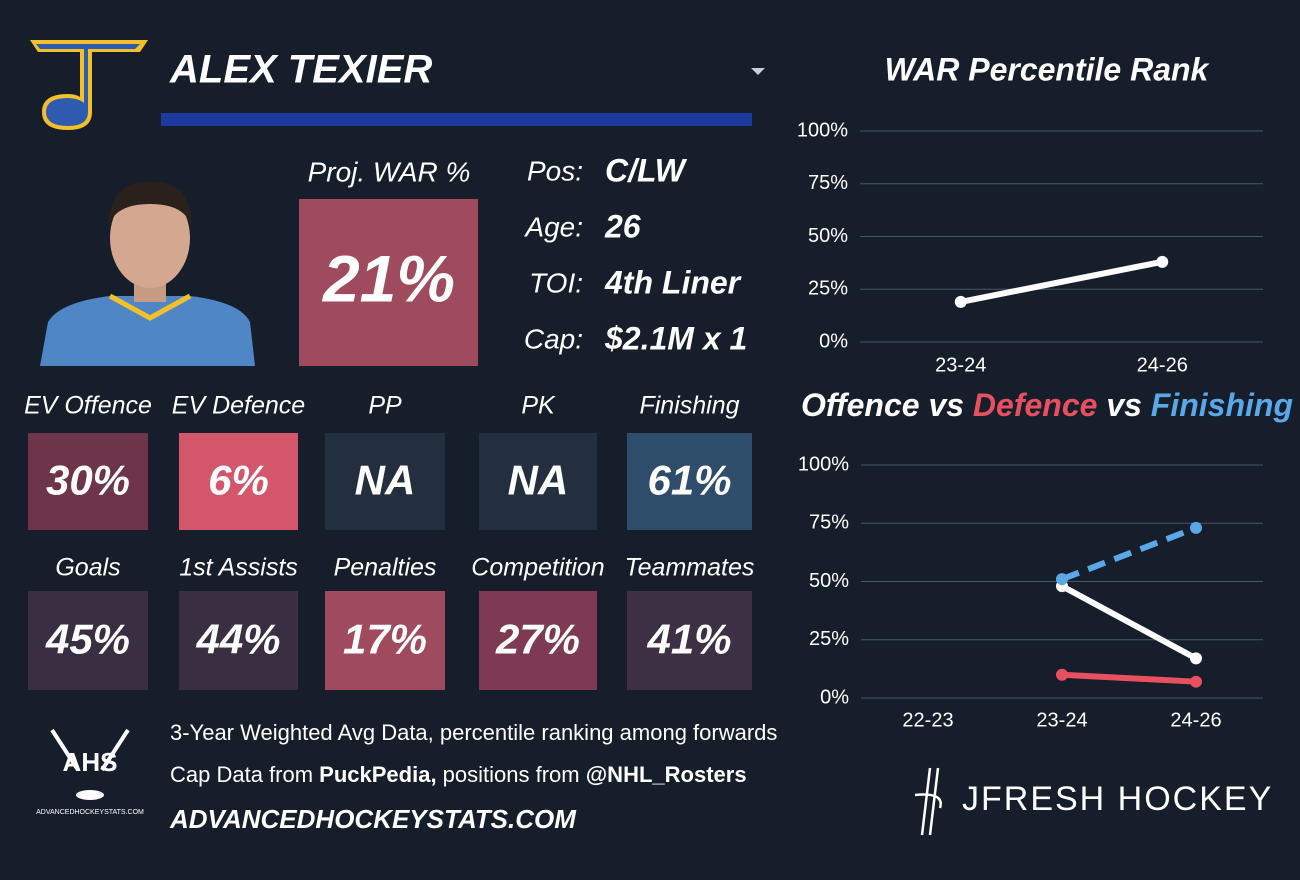  What do you see at coordinates (553, 338) in the screenshot?
I see `info-label: Cap:` at bounding box center [553, 338].